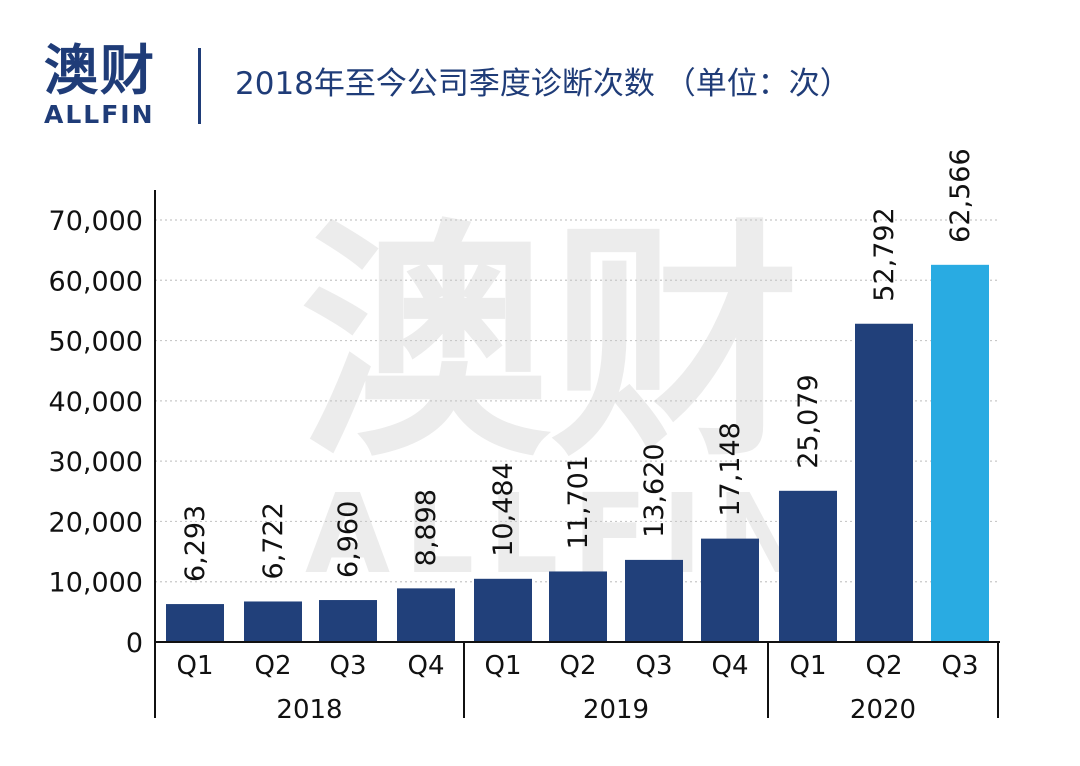  Describe the element at coordinates (96, 522) in the screenshot. I see `y-tick-label: 20,000` at that location.